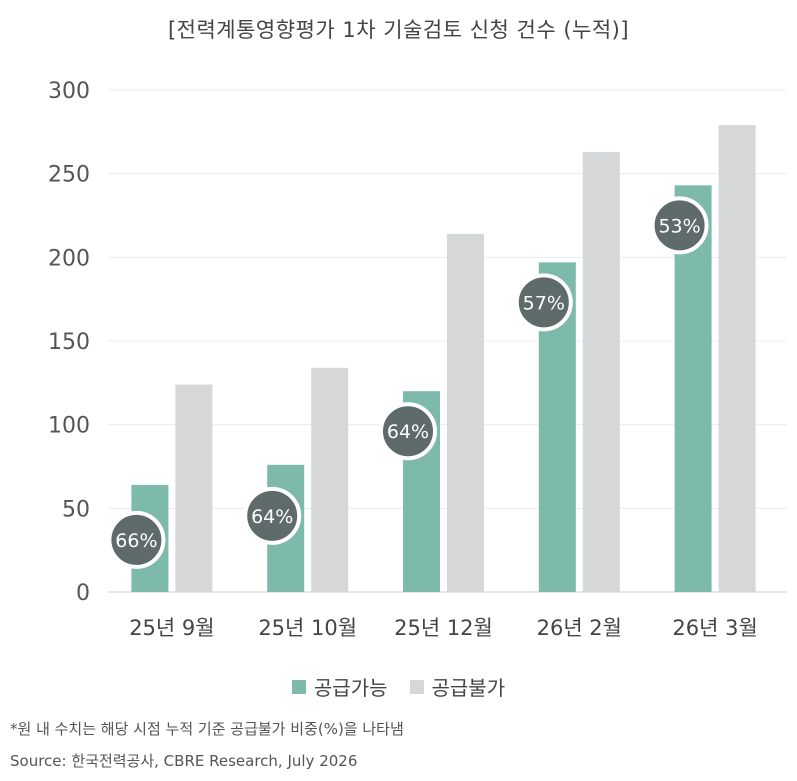 The height and width of the screenshot is (781, 797). Describe the element at coordinates (350, 688) in the screenshot. I see `legend-label-supply-ok: 공급가능` at that location.